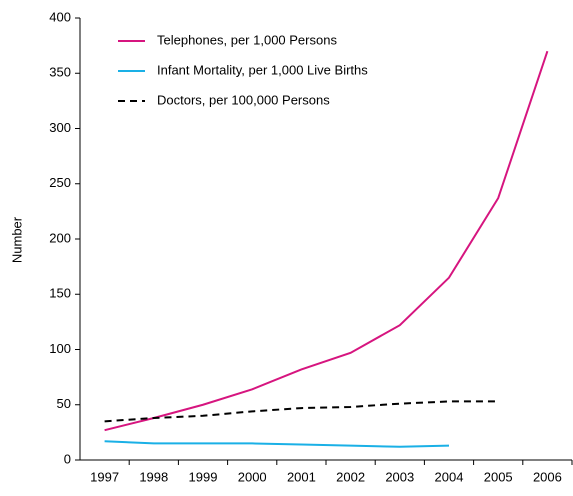  Describe the element at coordinates (498, 476) in the screenshot. I see `x-tick-label: 2005` at that location.